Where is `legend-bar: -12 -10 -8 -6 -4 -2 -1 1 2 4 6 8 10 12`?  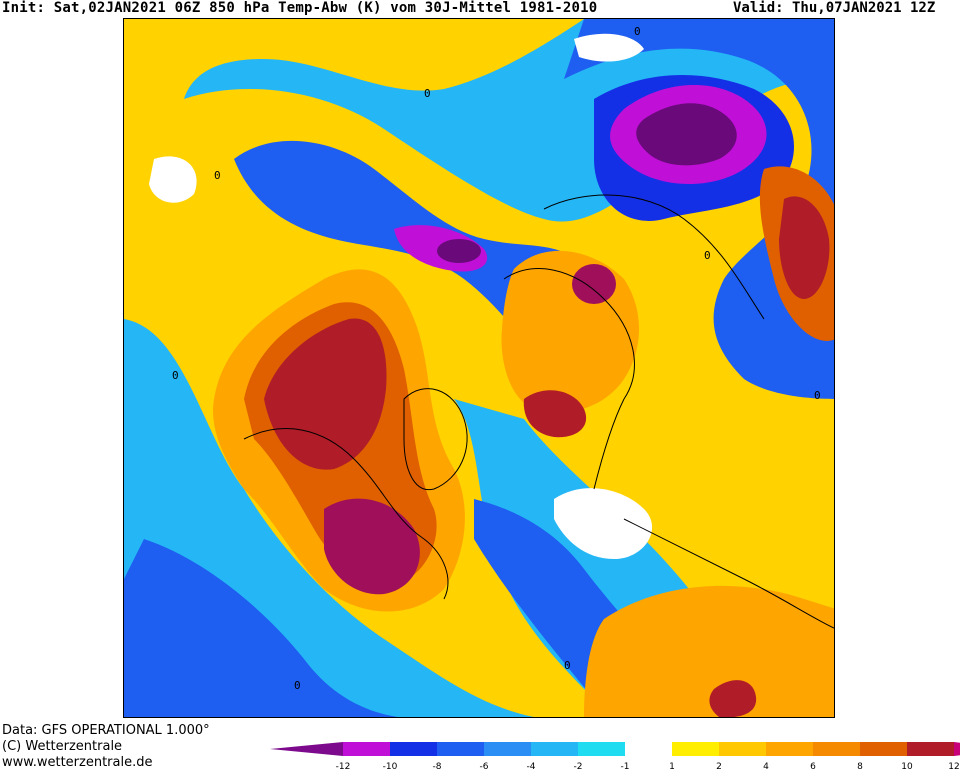 legend-bar: -12 -10 -8 -6 -4 -2 -1 1 2 4 6 8 10 12 is located at coordinates (615, 757).